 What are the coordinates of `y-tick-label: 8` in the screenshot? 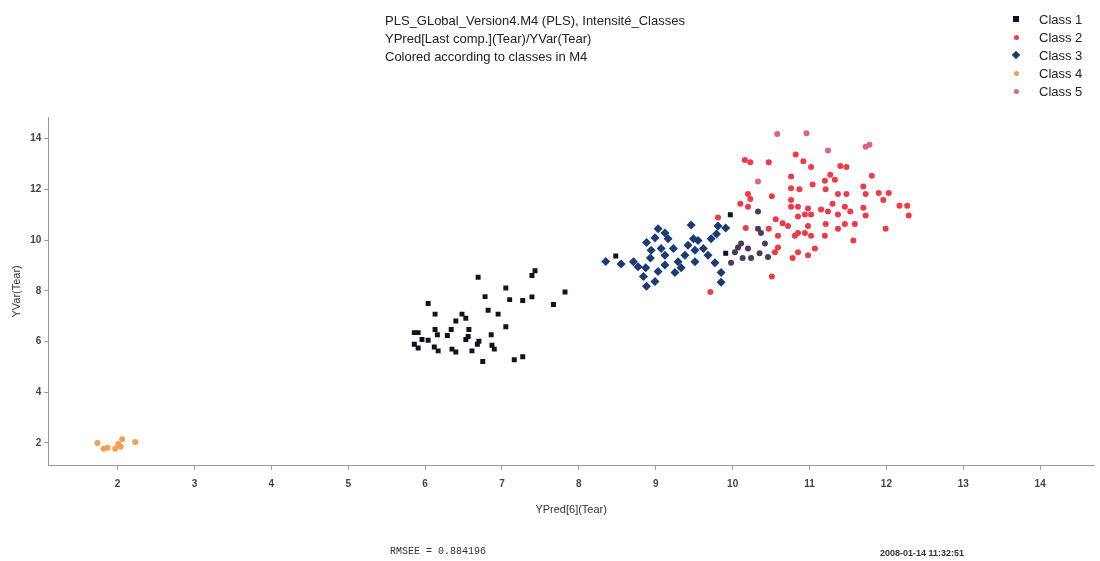 It's located at (38, 290).